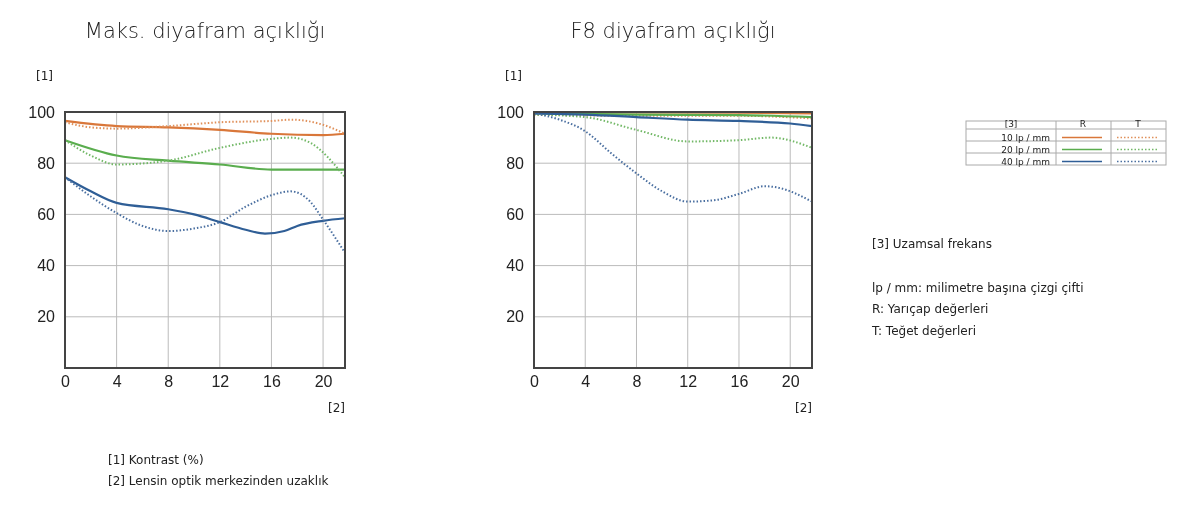  I want to click on text: [1] Kontrast (%), so click(156, 460).